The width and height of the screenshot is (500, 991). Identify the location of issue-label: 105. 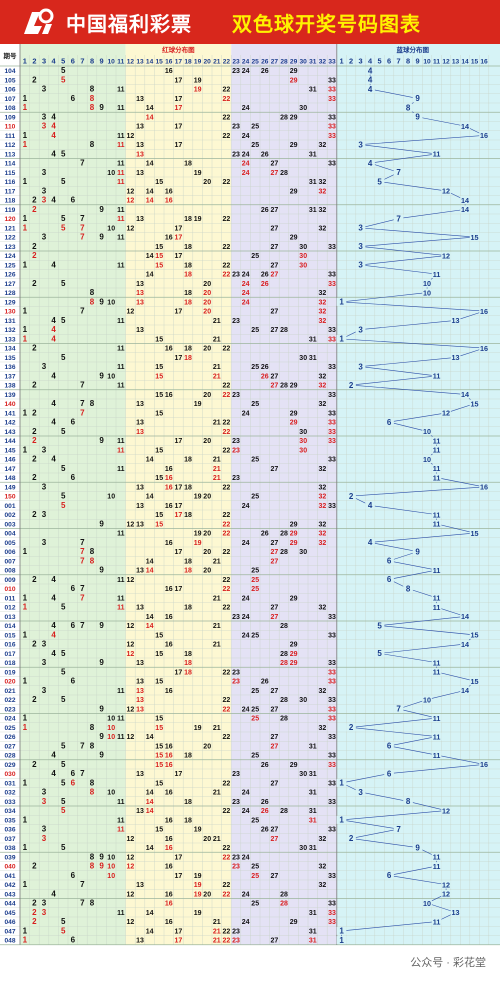
(9, 80).